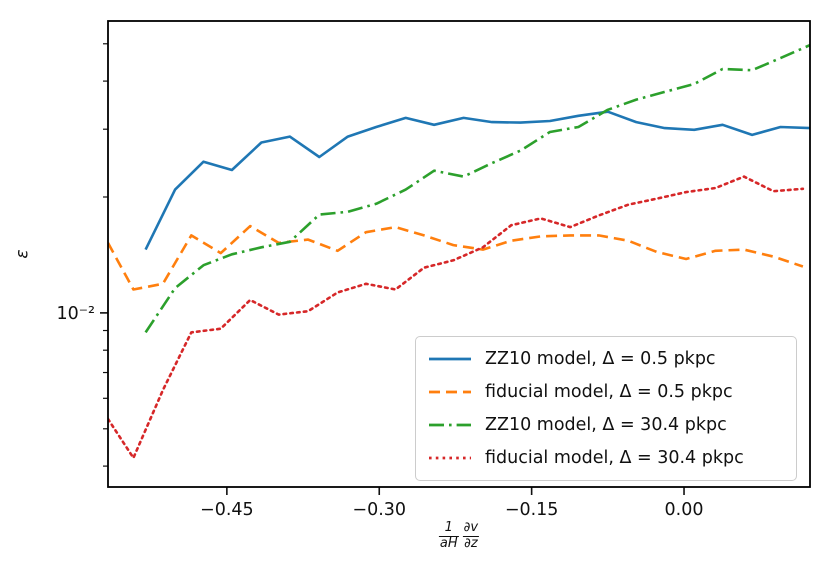  I want to click on legend-item: ZZ10 model, Δ = 0.5 pkpc, so click(606, 359).